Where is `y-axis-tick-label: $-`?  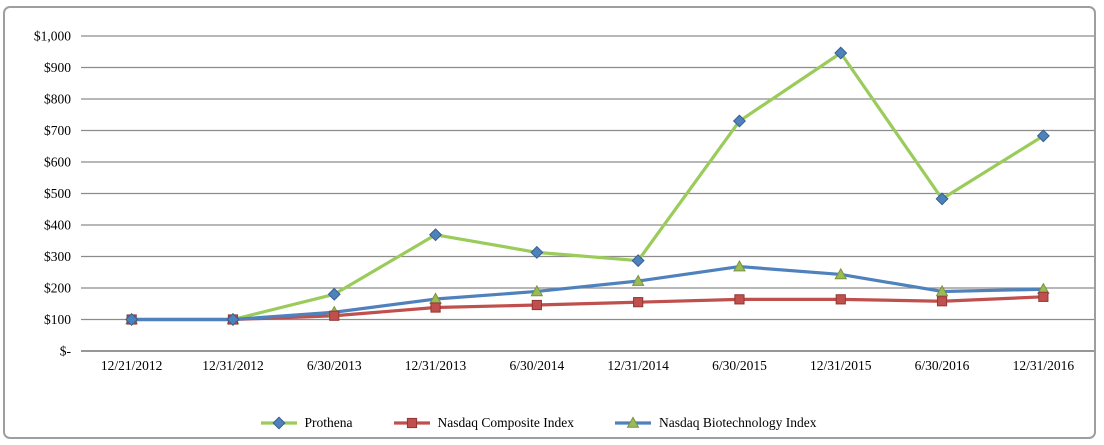
y-axis-tick-label: $- is located at coordinates (66, 351).